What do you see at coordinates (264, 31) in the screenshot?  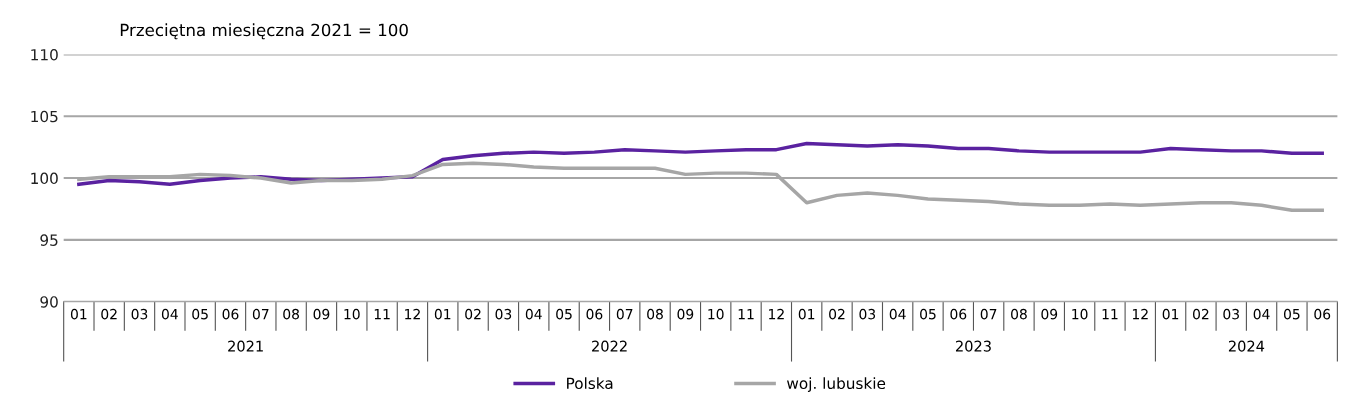 I see `chart-subtitle: Przeciętna miesięczna 2021 = 100` at bounding box center [264, 31].